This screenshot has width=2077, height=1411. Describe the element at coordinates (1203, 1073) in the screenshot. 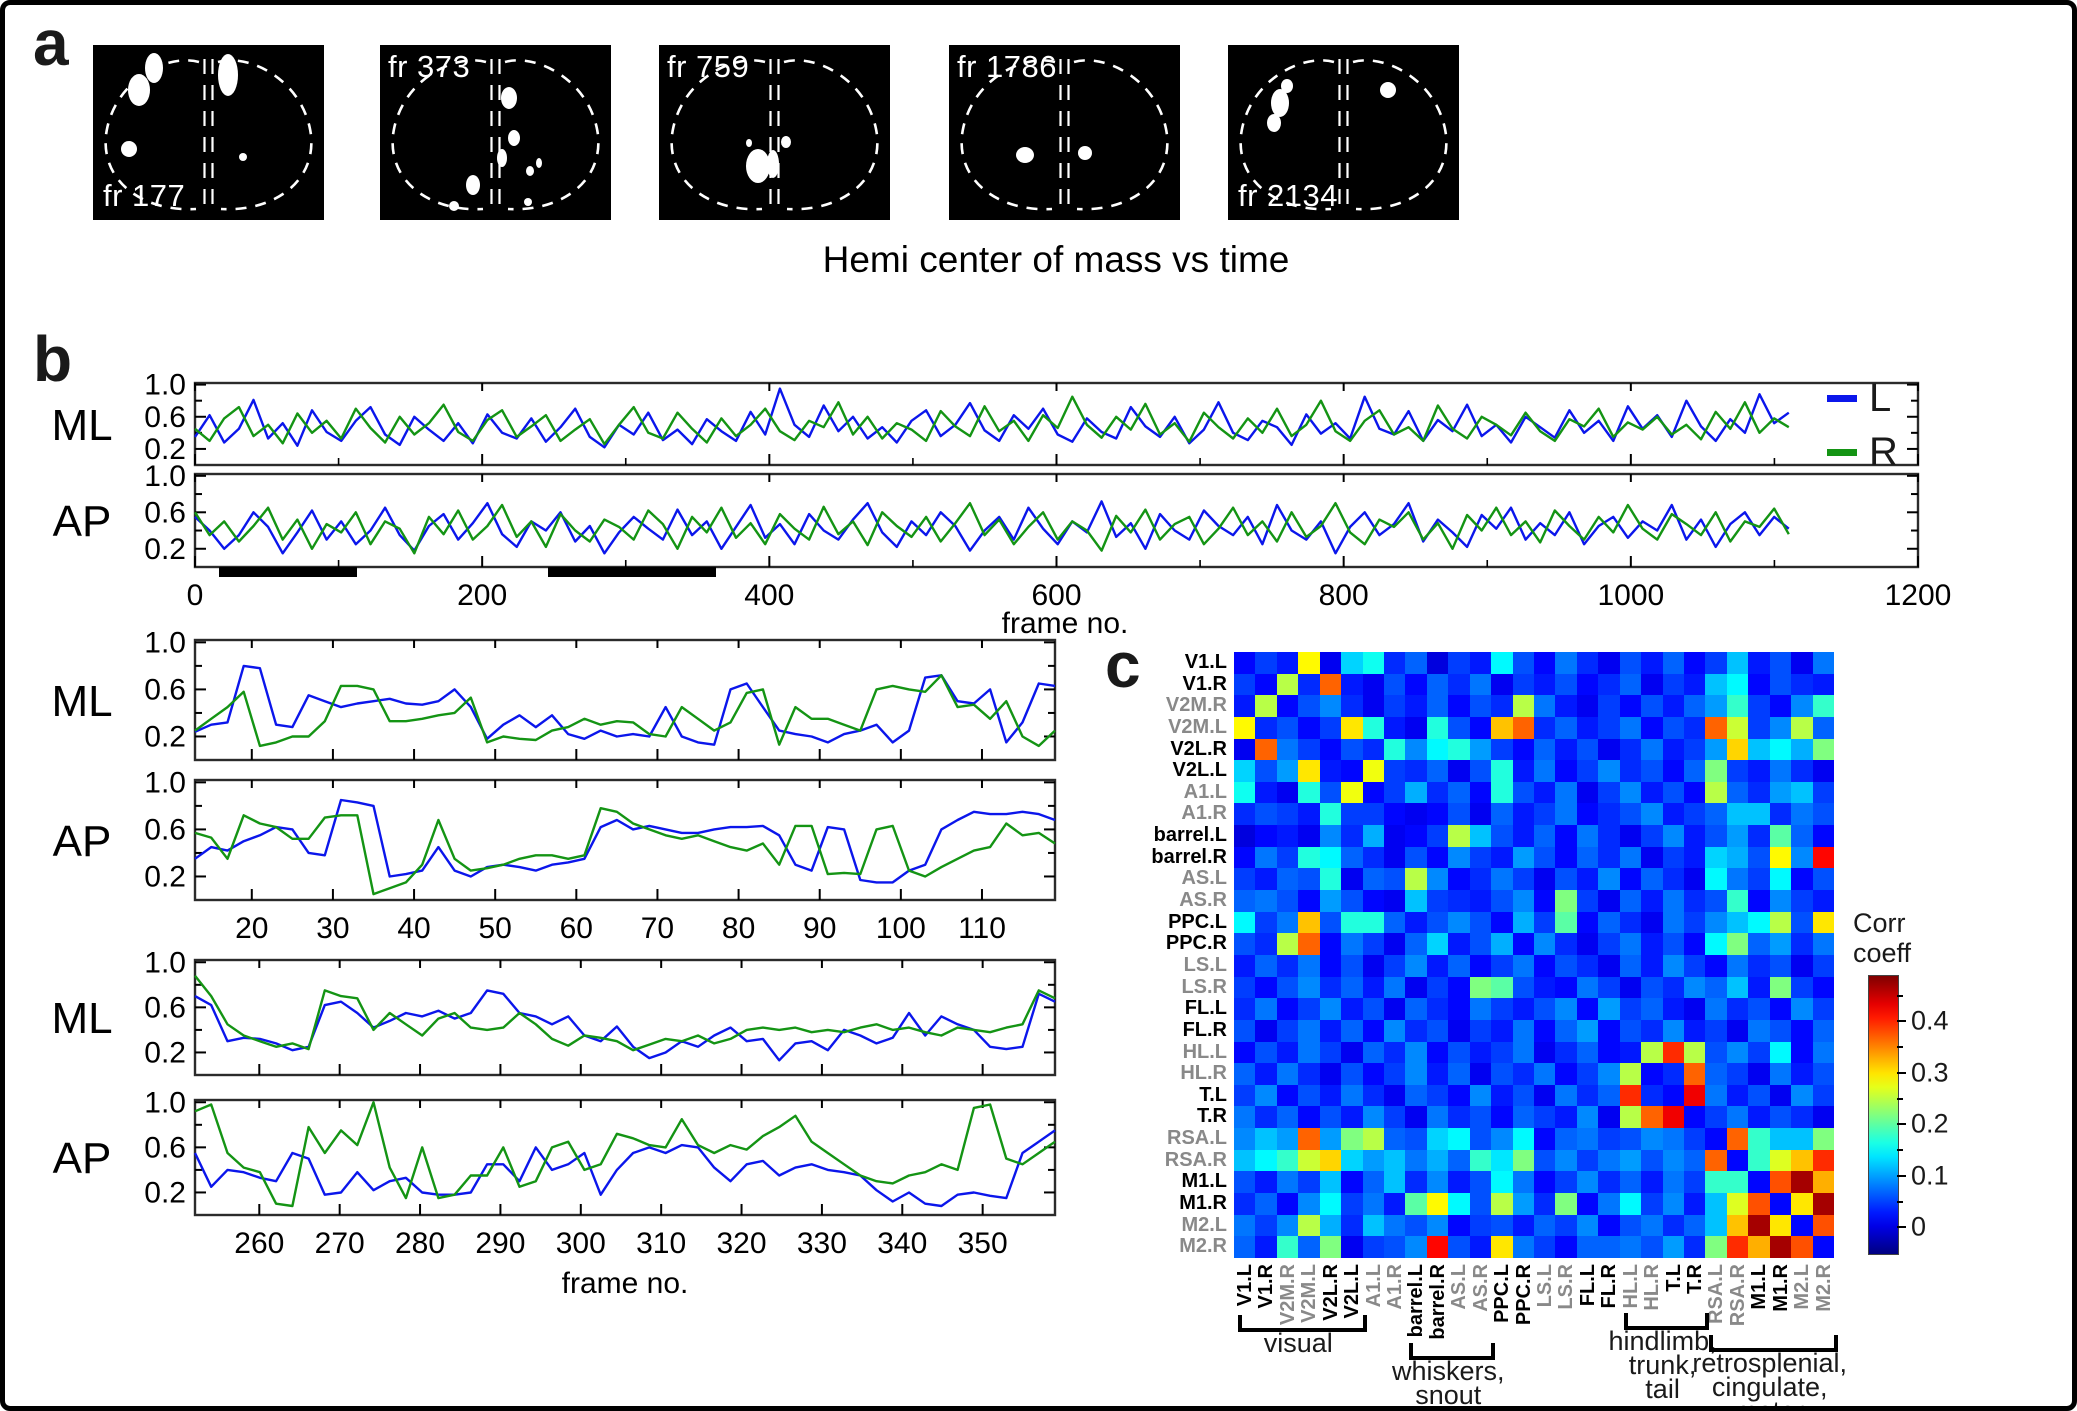

I see `heatmap-row-label: HL.R` at that location.